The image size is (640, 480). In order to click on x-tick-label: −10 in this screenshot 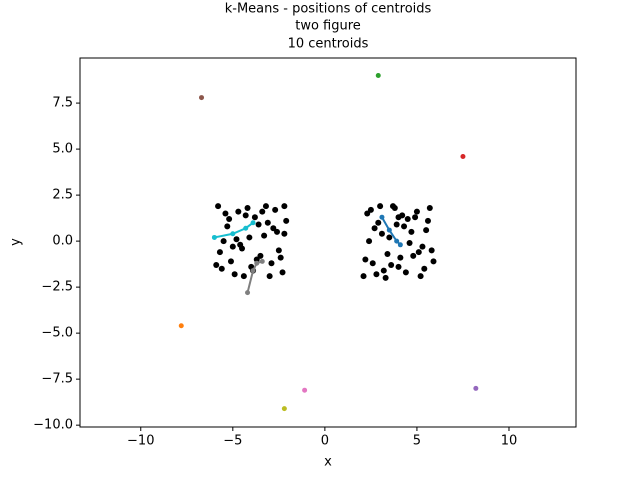, I will do `click(140, 441)`.